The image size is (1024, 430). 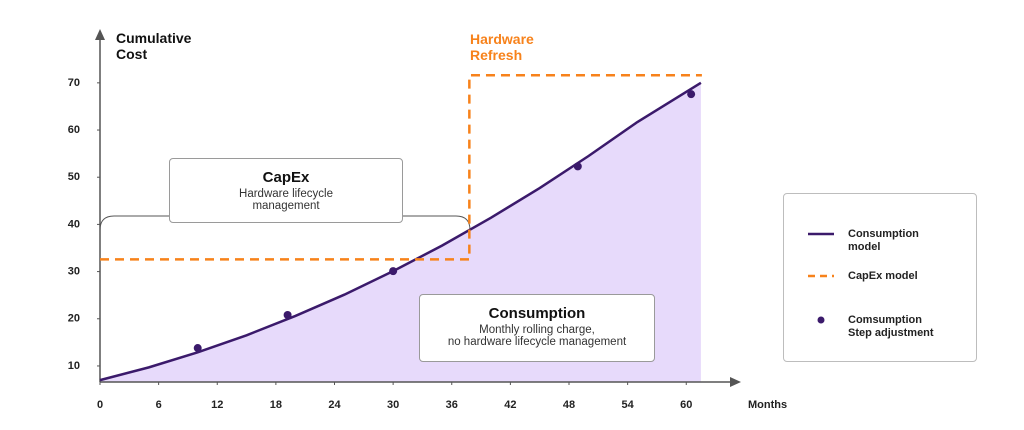 What do you see at coordinates (100, 405) in the screenshot?
I see `x-tick-label: 0` at bounding box center [100, 405].